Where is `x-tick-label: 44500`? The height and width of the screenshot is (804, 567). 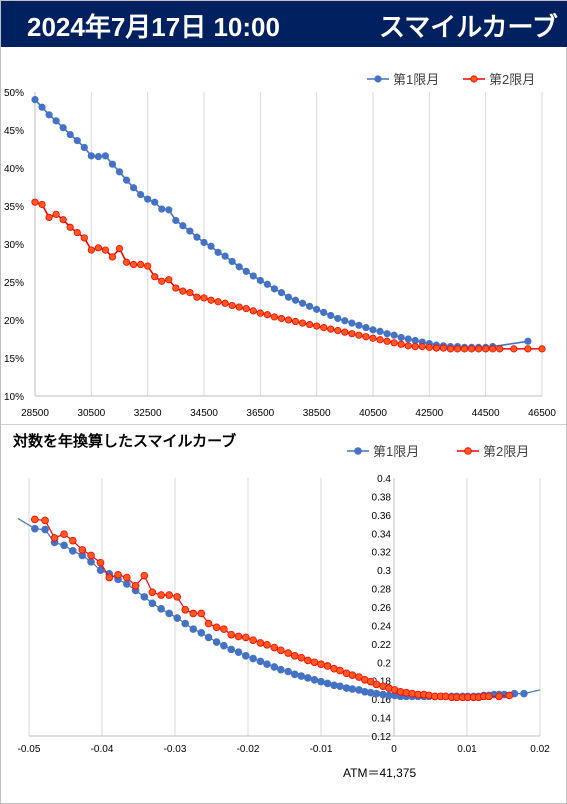 x-tick-label: 44500 is located at coordinates (486, 413).